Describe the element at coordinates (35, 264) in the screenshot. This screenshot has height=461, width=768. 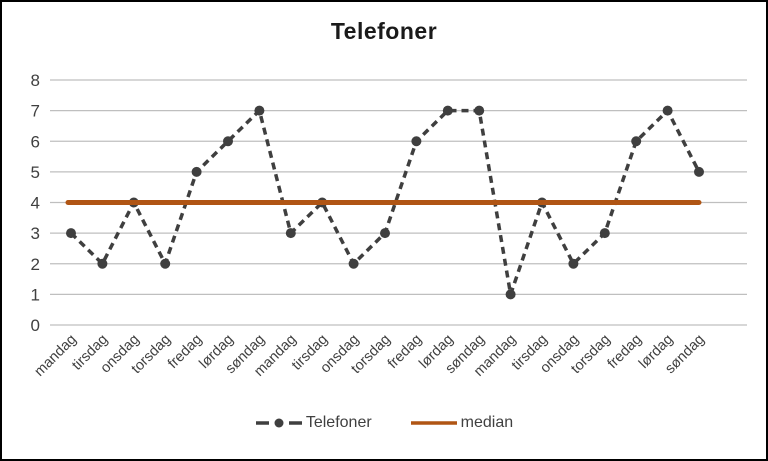
I see `y-tick-label: 2` at that location.